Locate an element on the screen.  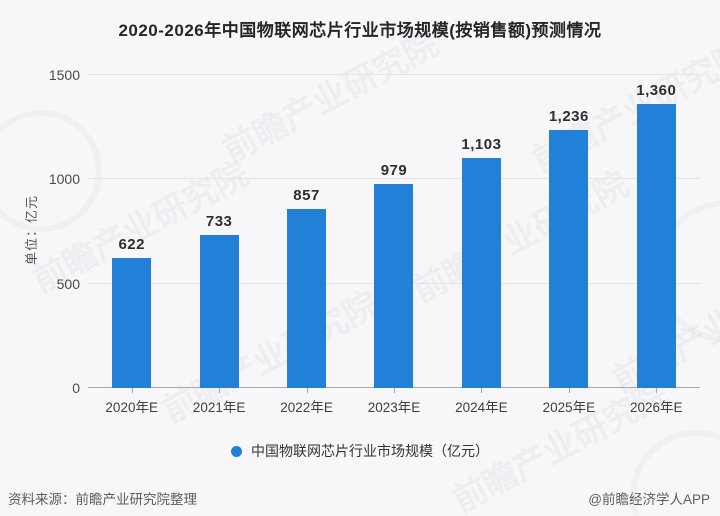
bar-value-label: 1,236 is located at coordinates (568, 117).